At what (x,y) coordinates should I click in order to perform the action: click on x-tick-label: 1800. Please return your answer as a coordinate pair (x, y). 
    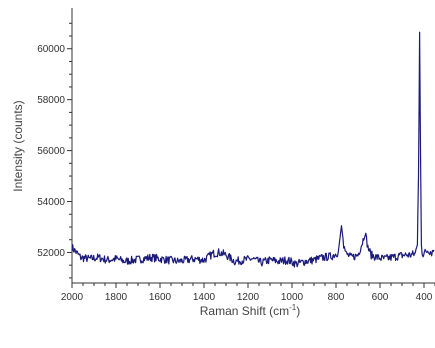
    Looking at the image, I should click on (116, 297).